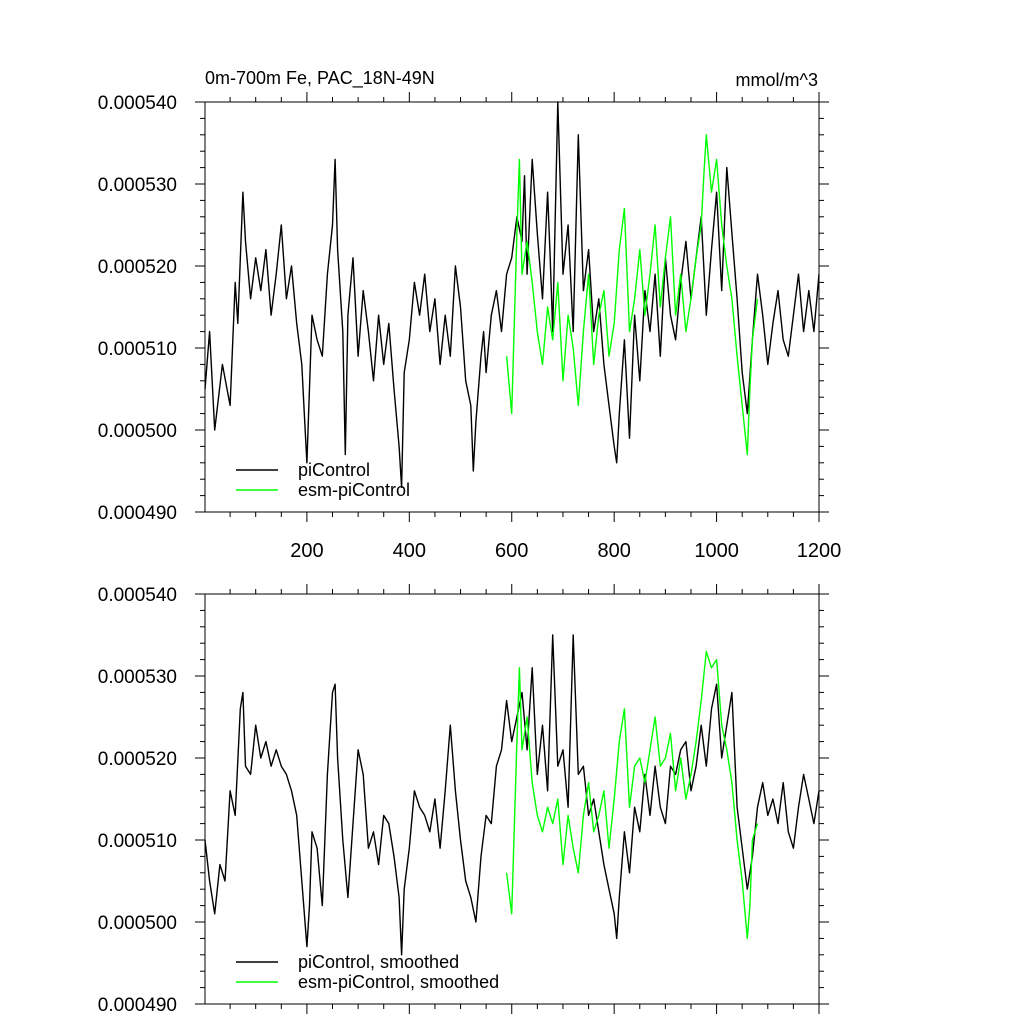 This screenshot has width=1024, height=1024. I want to click on x-tick-label: 600, so click(511, 551).